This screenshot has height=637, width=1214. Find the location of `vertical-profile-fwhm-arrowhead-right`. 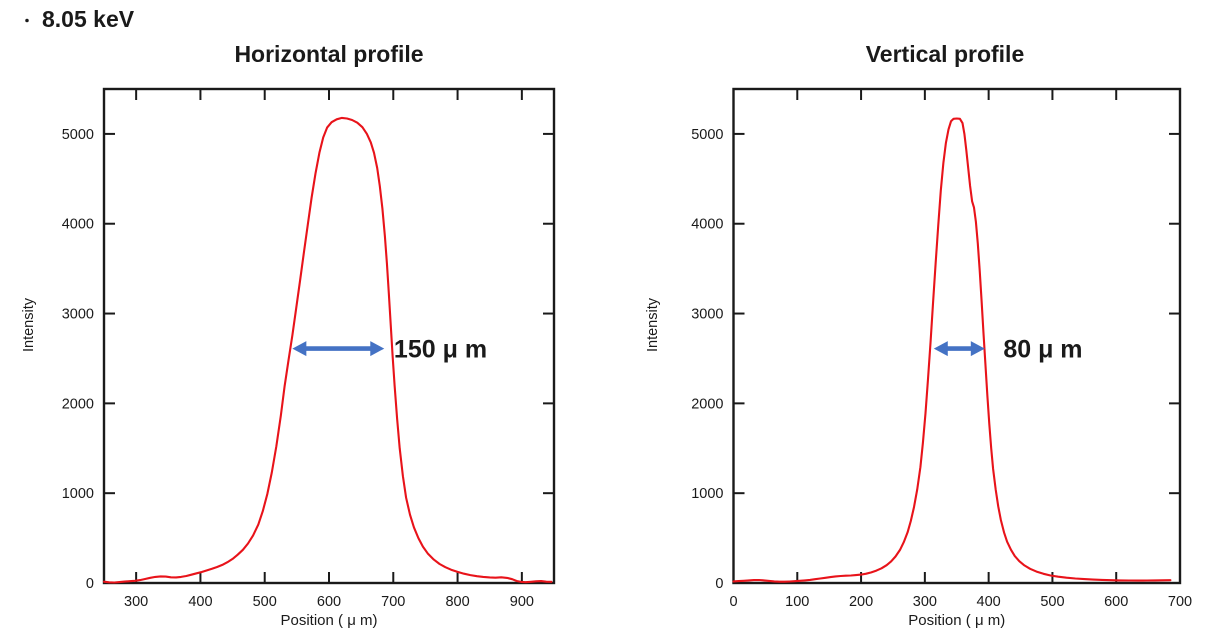

vertical-profile-fwhm-arrowhead-right is located at coordinates (977, 349).